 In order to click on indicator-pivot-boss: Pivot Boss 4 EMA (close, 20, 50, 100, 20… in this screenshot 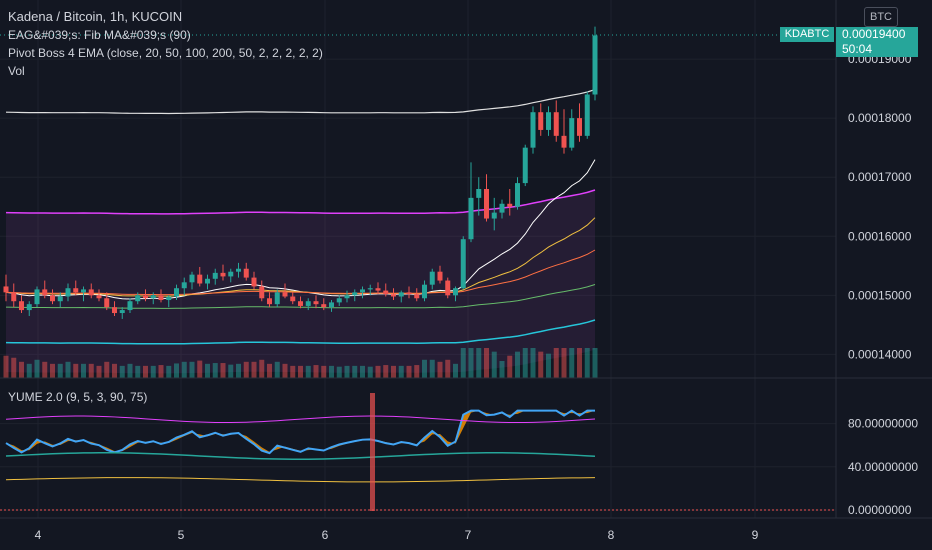, I will do `click(165, 53)`.